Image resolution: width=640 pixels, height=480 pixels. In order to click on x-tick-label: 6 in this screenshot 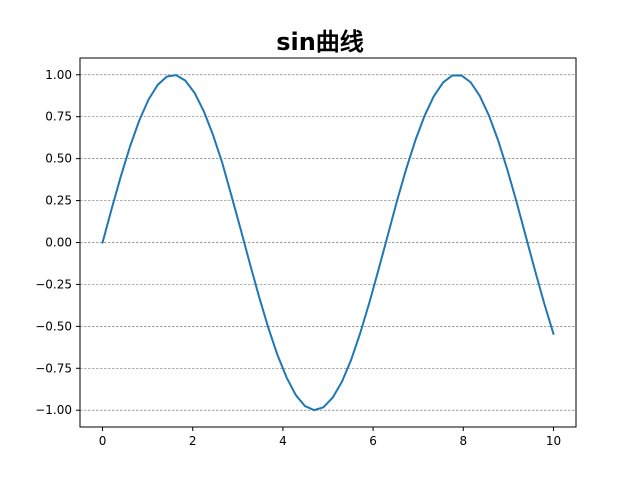, I will do `click(373, 441)`.